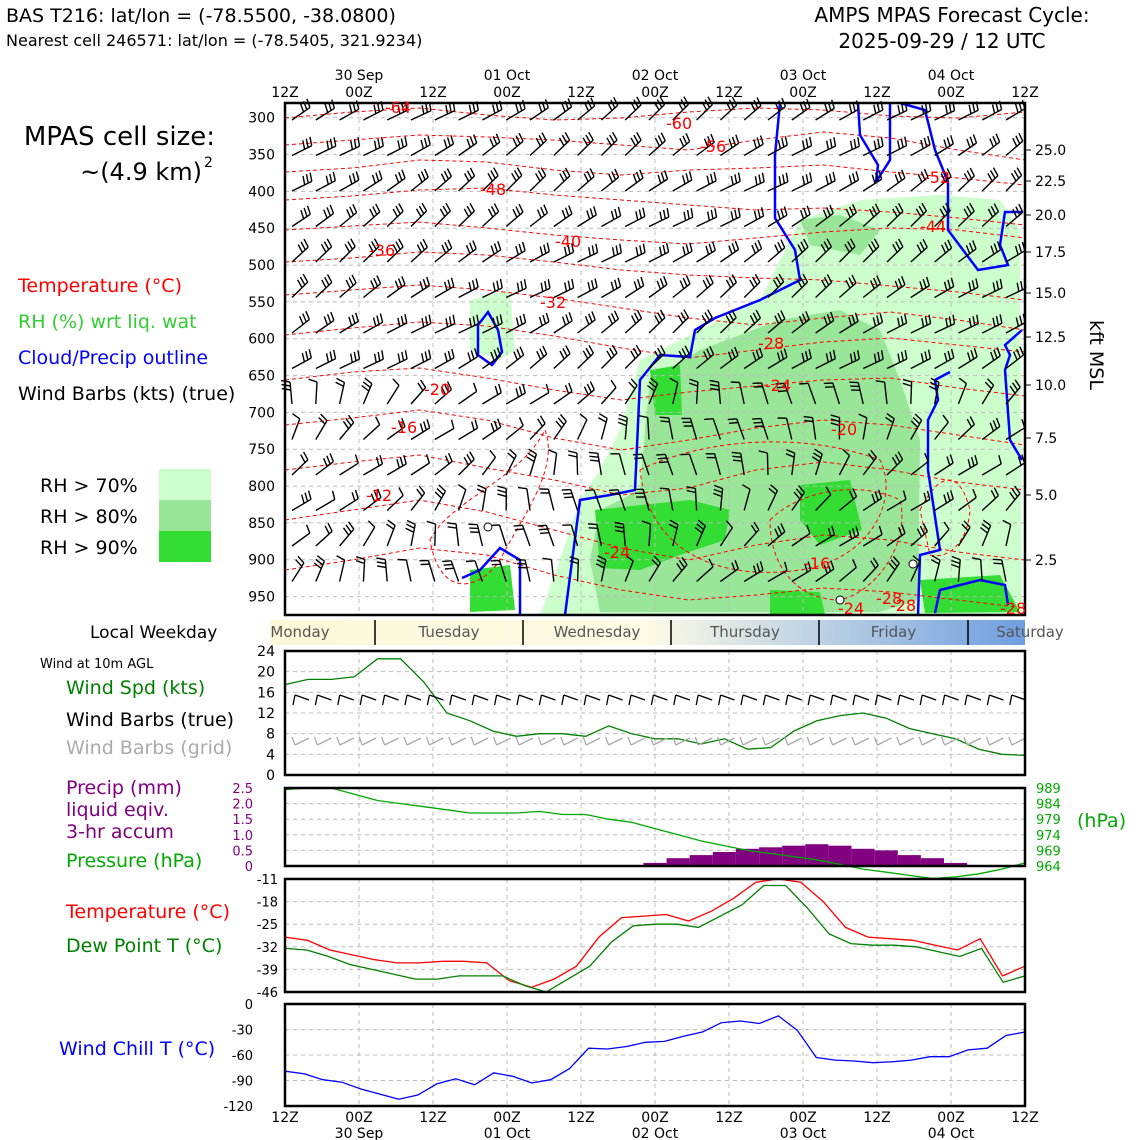 The image size is (1140, 1140). Describe the element at coordinates (1048, 836) in the screenshot. I see `pressure-ytick: 974` at that location.